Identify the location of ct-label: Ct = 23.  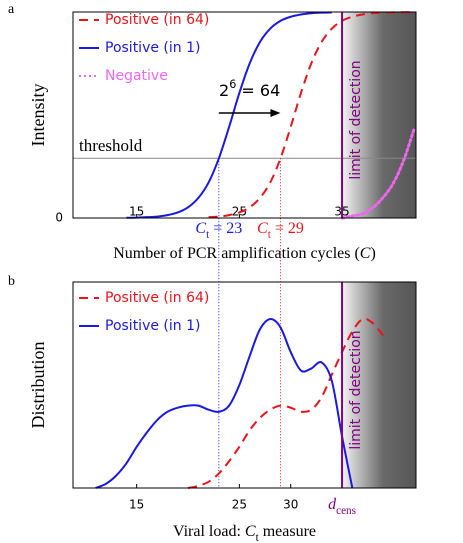
(218, 230).